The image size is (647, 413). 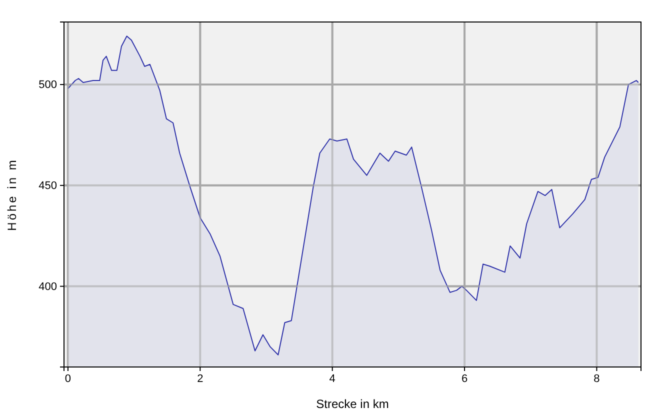 I want to click on x-tick-label: 6, so click(x=464, y=378).